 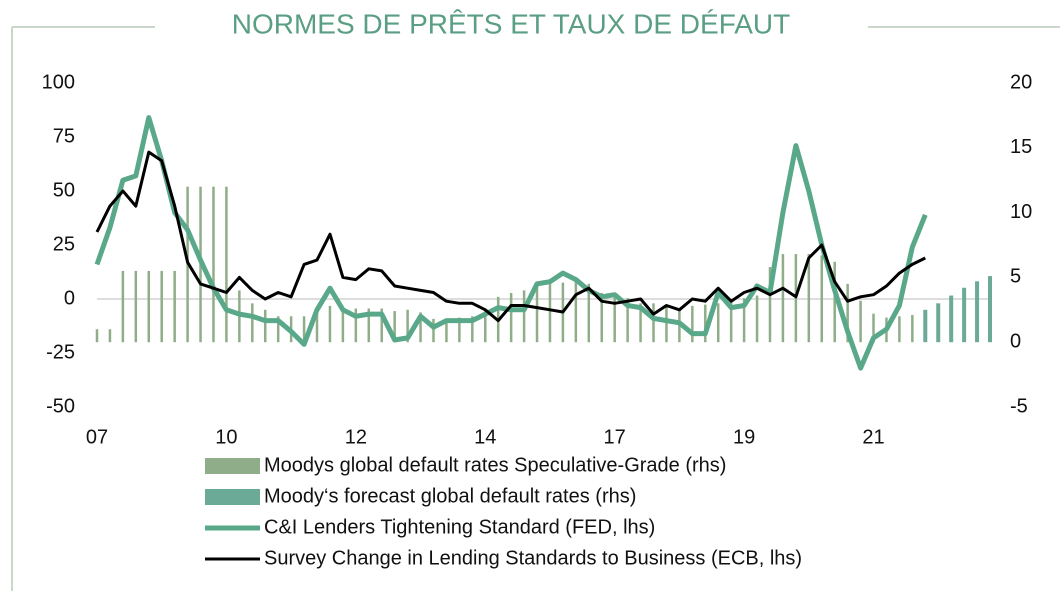 What do you see at coordinates (615, 437) in the screenshot?
I see `x-tick-label: 17` at bounding box center [615, 437].